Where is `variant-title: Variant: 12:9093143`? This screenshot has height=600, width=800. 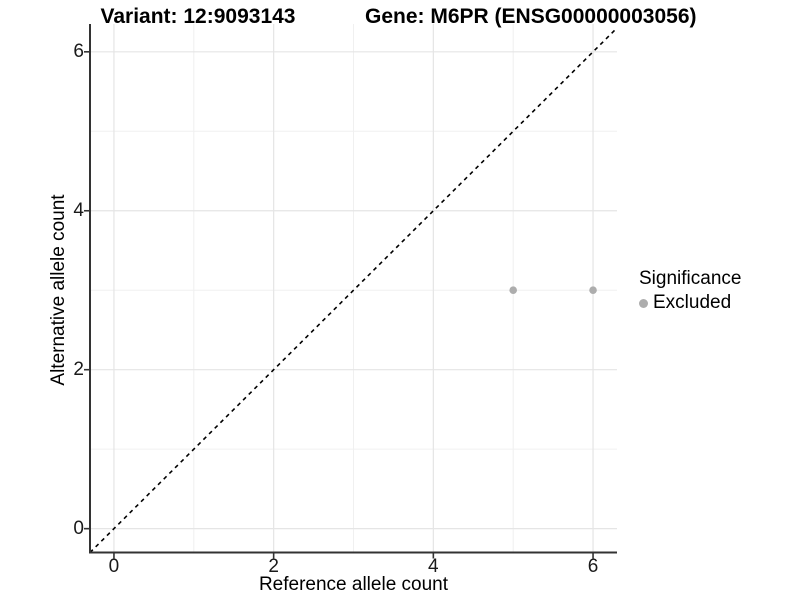 variant-title: Variant: 12:9093143 is located at coordinates (198, 16).